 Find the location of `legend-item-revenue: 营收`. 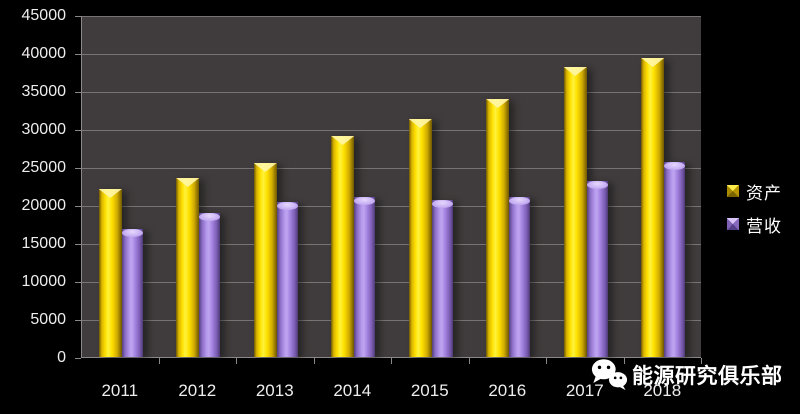

legend-item-revenue: 营收 is located at coordinates (754, 225).